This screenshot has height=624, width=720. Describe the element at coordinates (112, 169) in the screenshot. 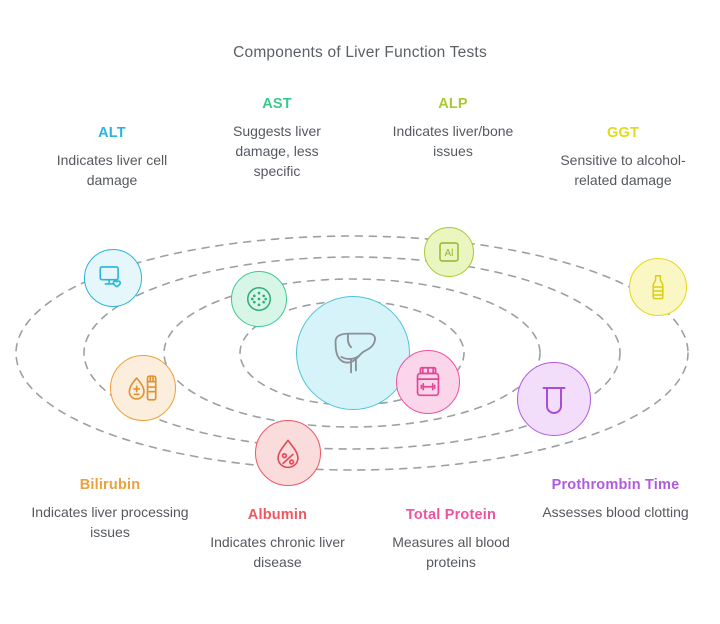

I see `label-alt-desc: Indicates liver cell damage` at that location.